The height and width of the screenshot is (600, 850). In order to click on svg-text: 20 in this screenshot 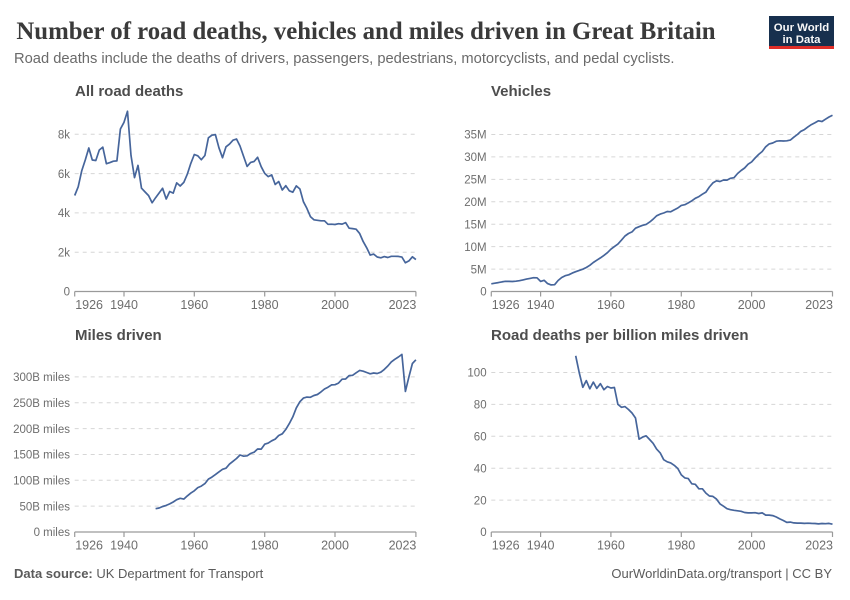, I will do `click(480, 501)`.